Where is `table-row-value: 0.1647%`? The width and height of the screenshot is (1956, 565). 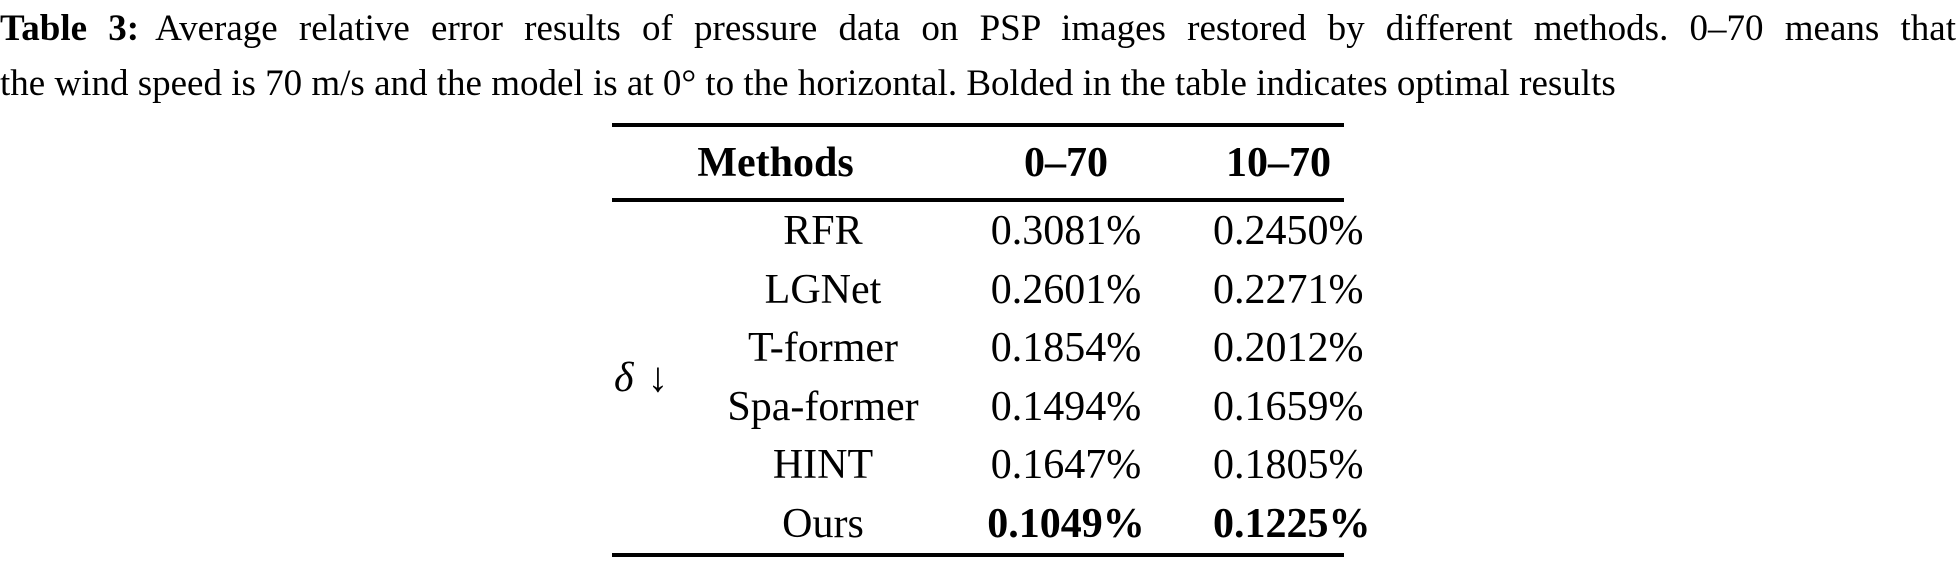
table-row-value: 0.1647% is located at coordinates (1066, 465).